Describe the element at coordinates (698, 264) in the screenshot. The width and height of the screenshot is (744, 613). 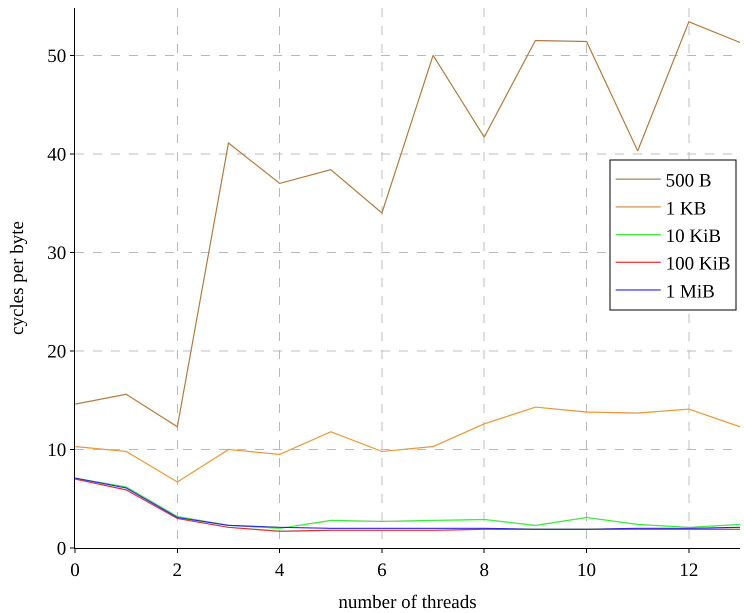
I see `legend-label: 100 KiB` at that location.